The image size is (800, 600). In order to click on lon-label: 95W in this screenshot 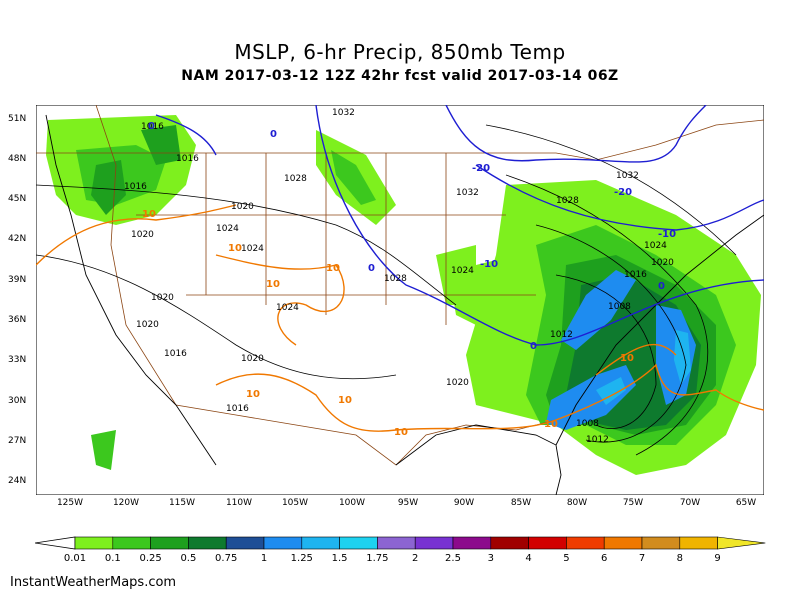, I will do `click(408, 503)`.